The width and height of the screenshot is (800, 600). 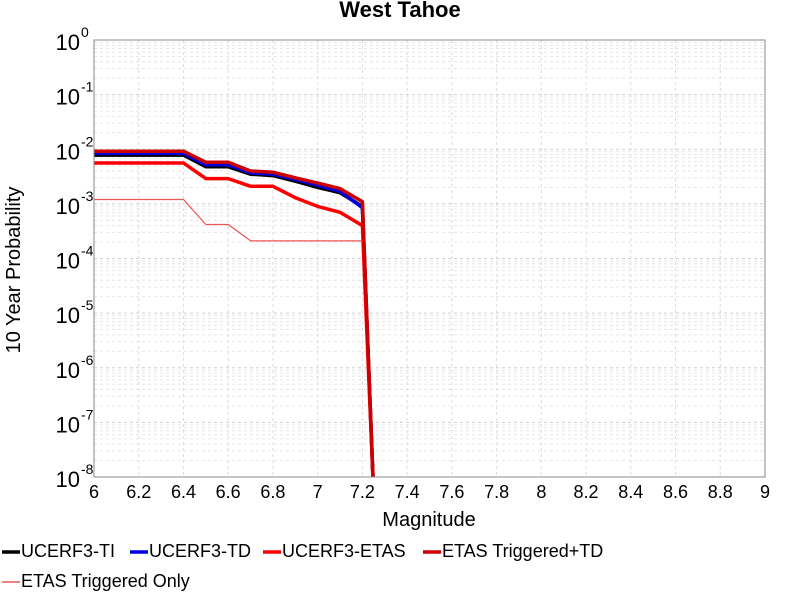 I want to click on y-tick-label: 10 -8, so click(x=75, y=476).